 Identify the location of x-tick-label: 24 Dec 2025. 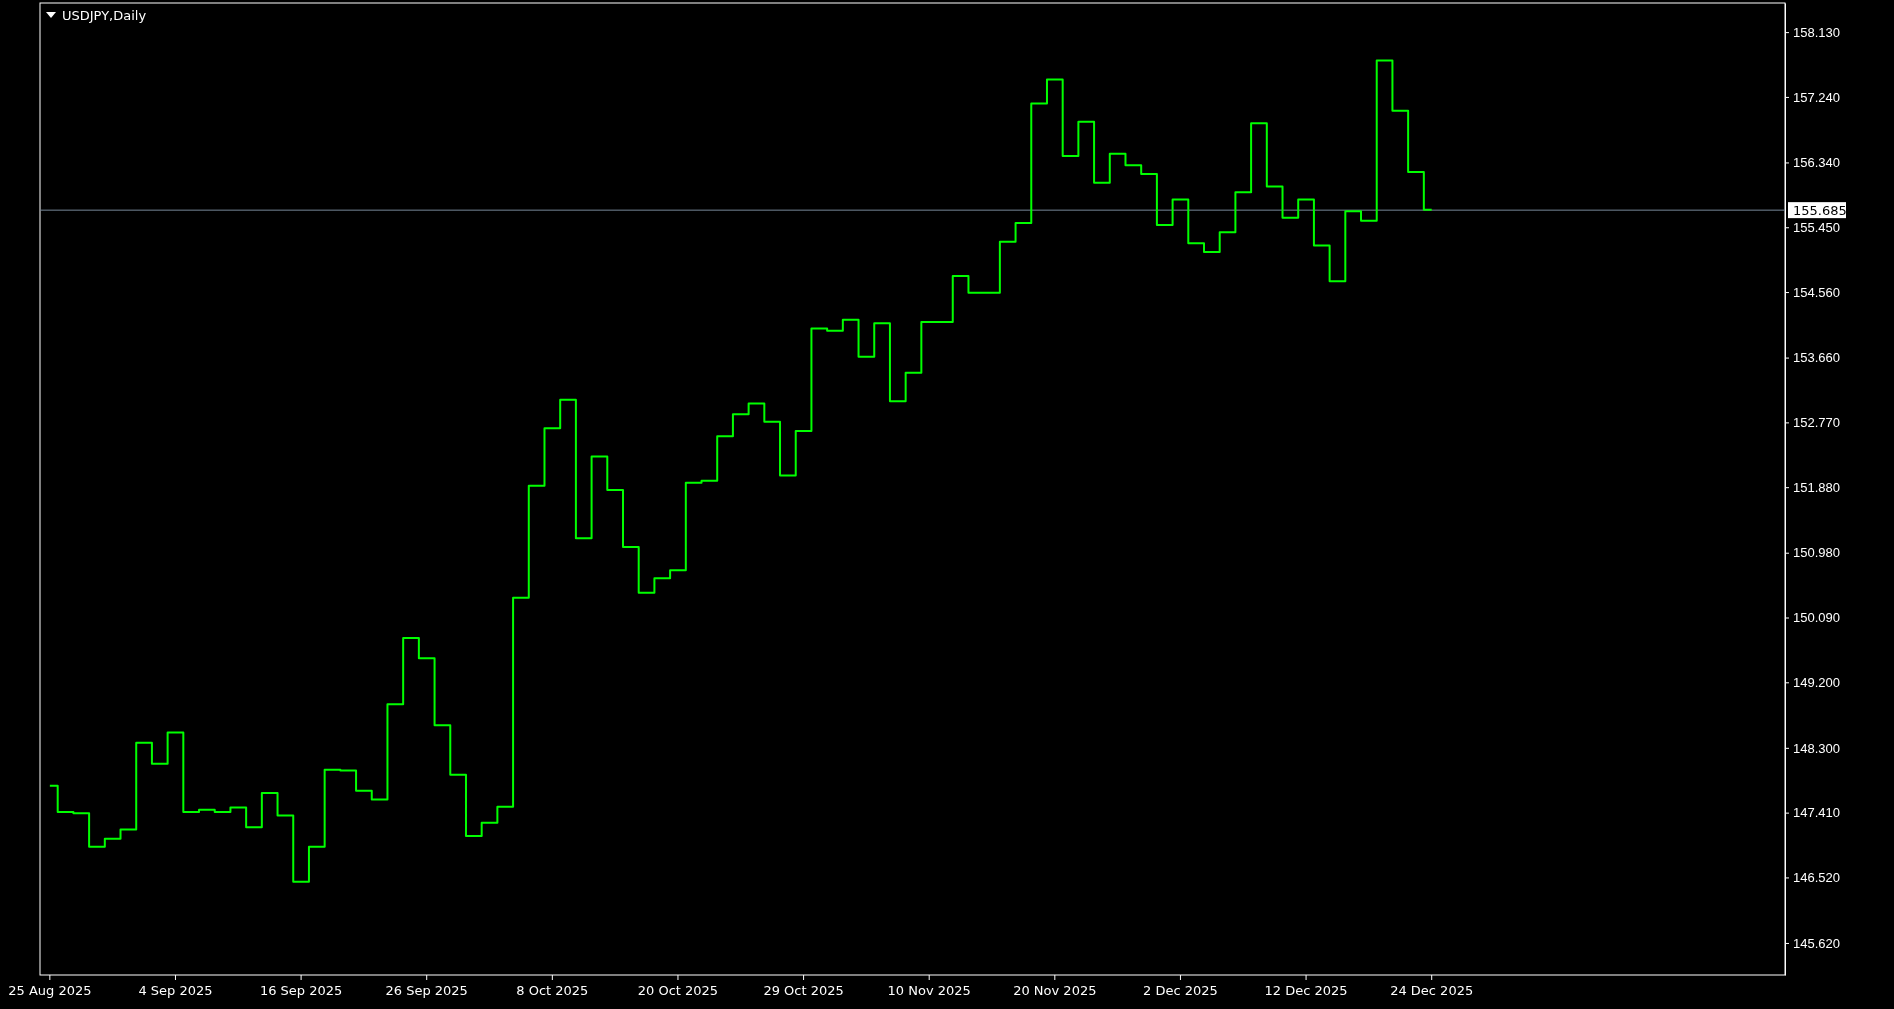
(1432, 990).